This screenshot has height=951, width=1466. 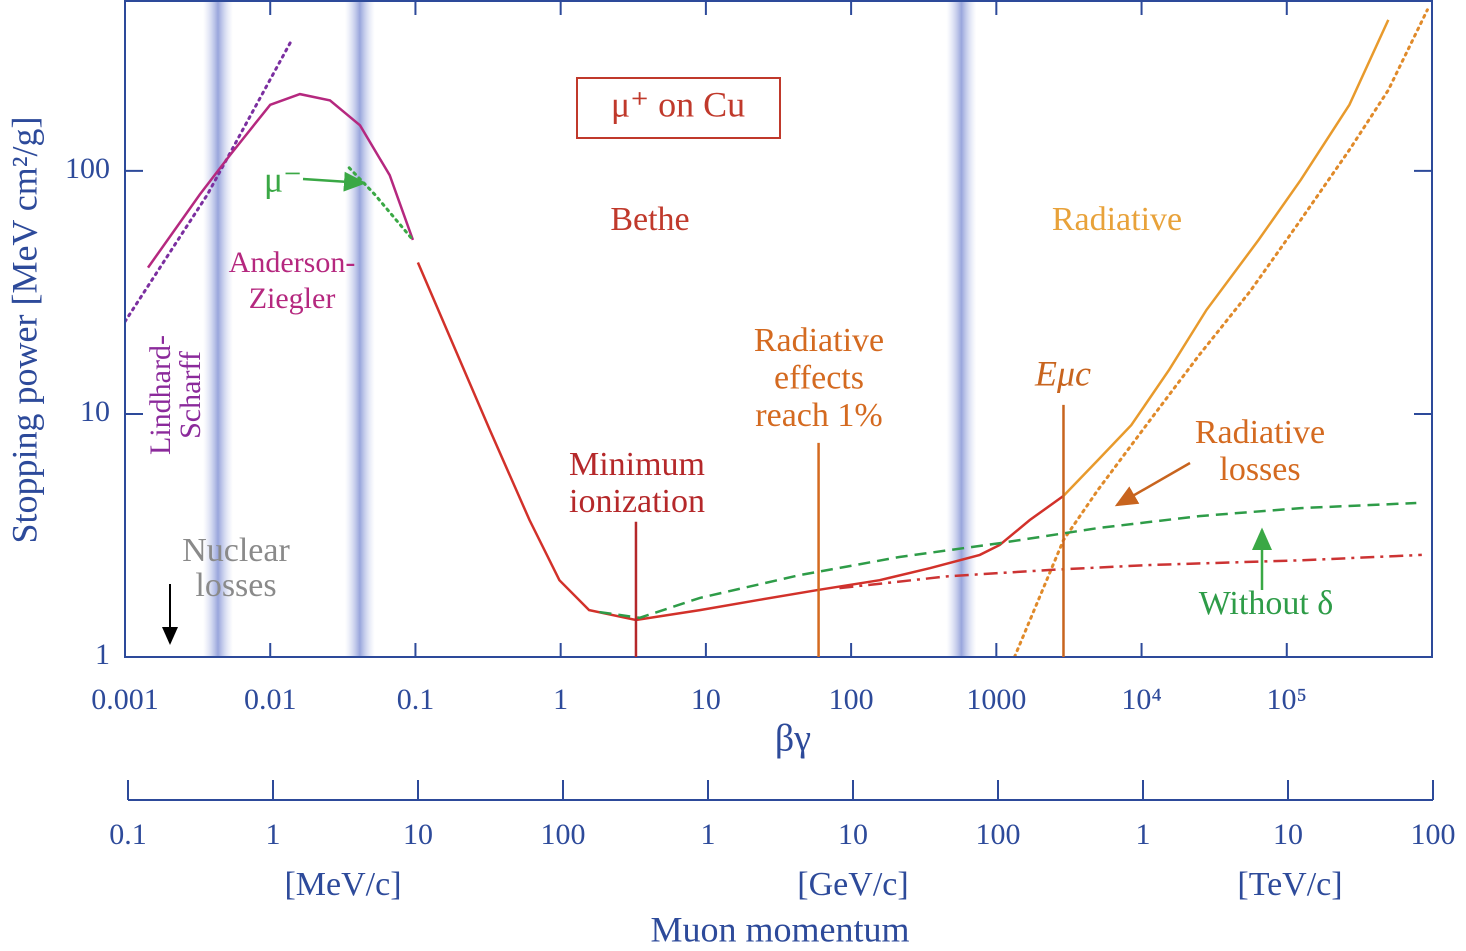 I want to click on annotation: μ⁻, so click(x=283, y=179).